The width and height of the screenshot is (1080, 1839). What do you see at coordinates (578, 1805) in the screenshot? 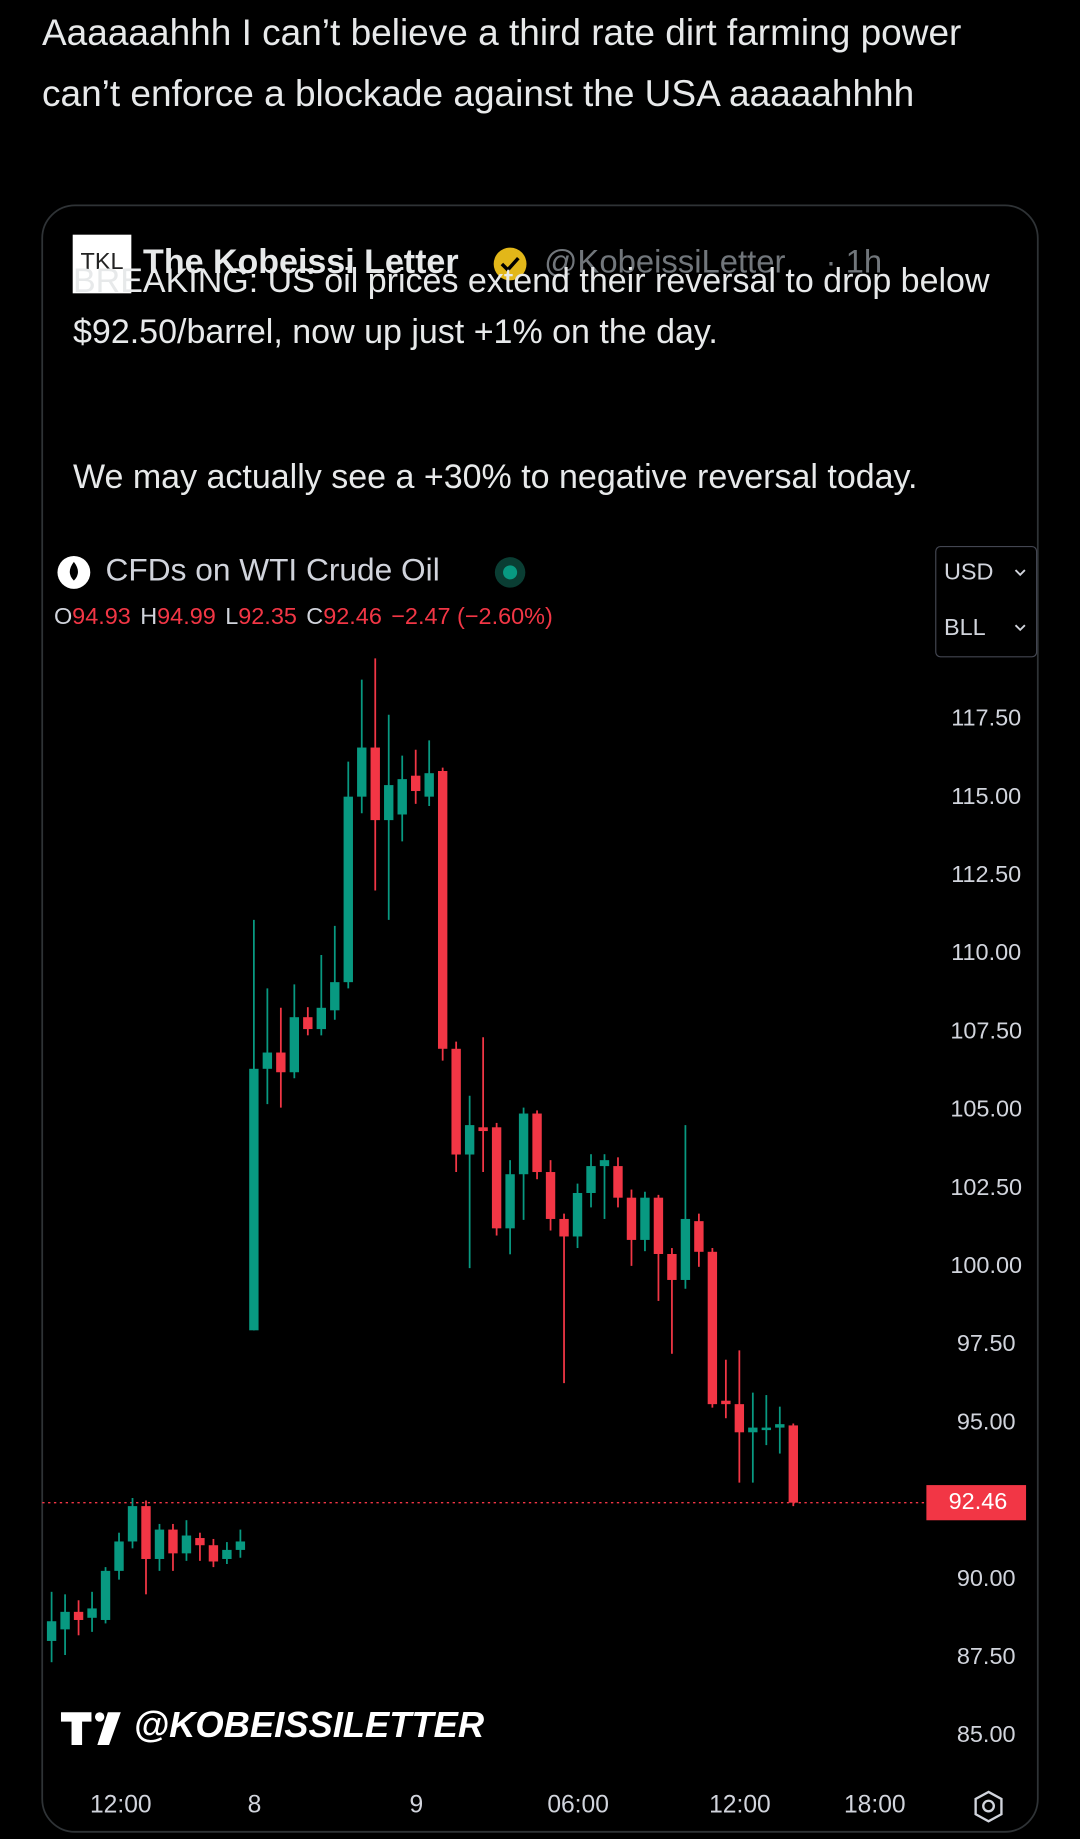
I see `x-tick-label: 06:00` at bounding box center [578, 1805].